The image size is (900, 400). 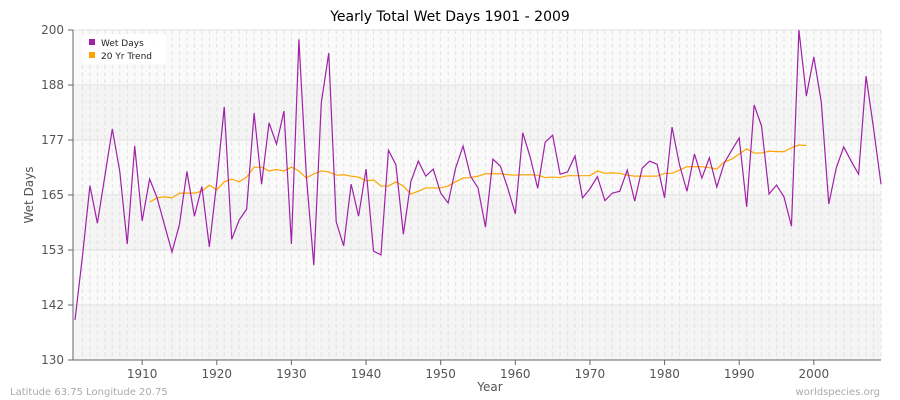 I want to click on legend-label-wet-days: Wet Days, so click(x=122, y=44).